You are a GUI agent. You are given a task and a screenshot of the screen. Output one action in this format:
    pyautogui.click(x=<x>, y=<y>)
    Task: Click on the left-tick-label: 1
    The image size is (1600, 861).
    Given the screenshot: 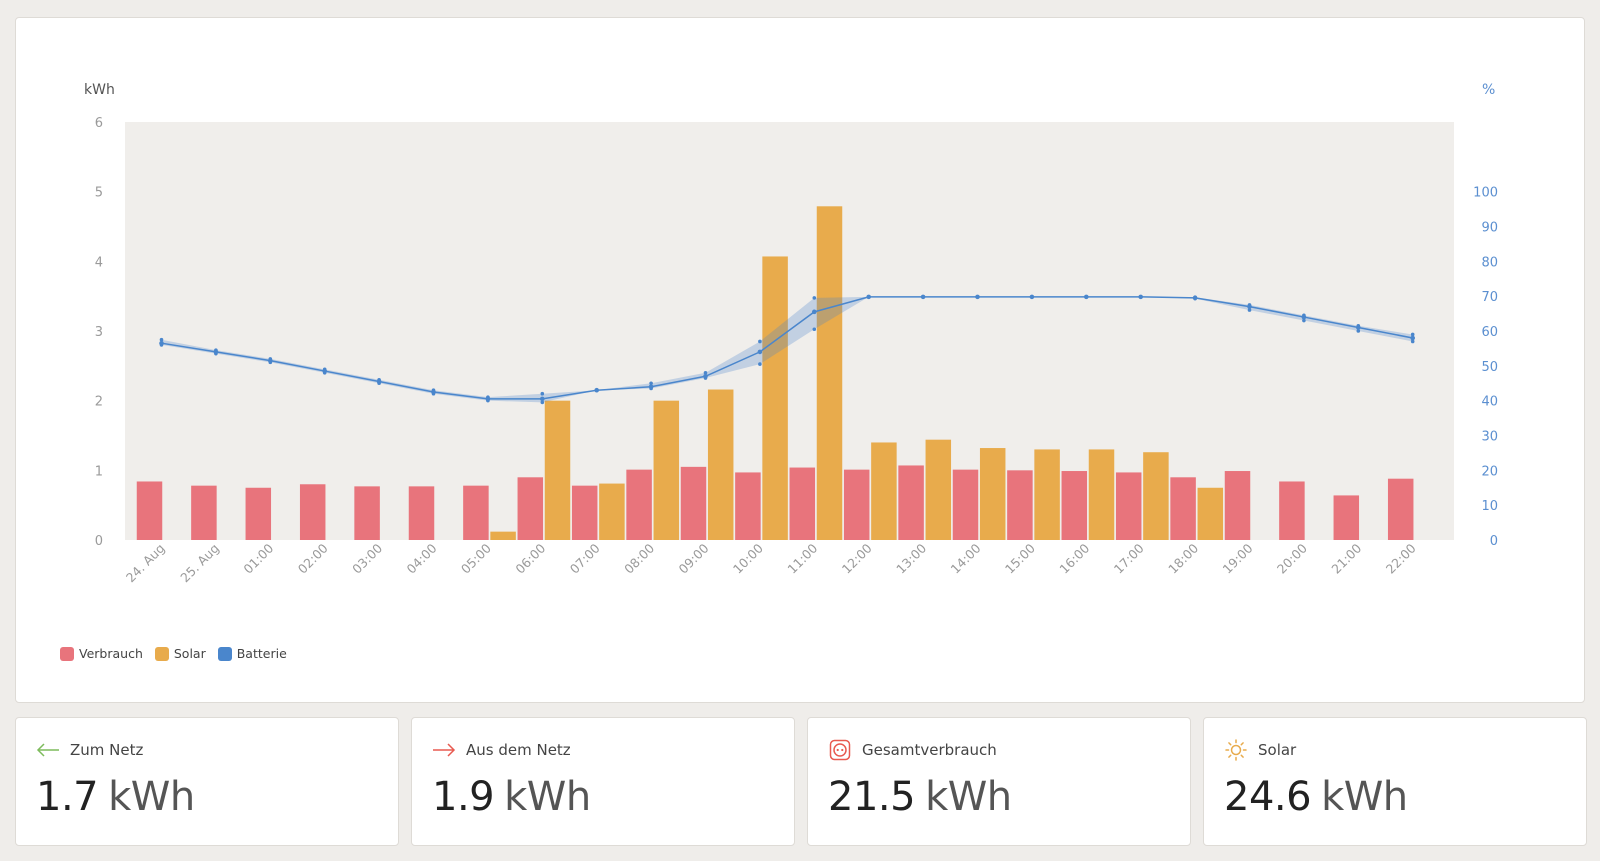 What is the action you would take?
    pyautogui.click(x=99, y=471)
    